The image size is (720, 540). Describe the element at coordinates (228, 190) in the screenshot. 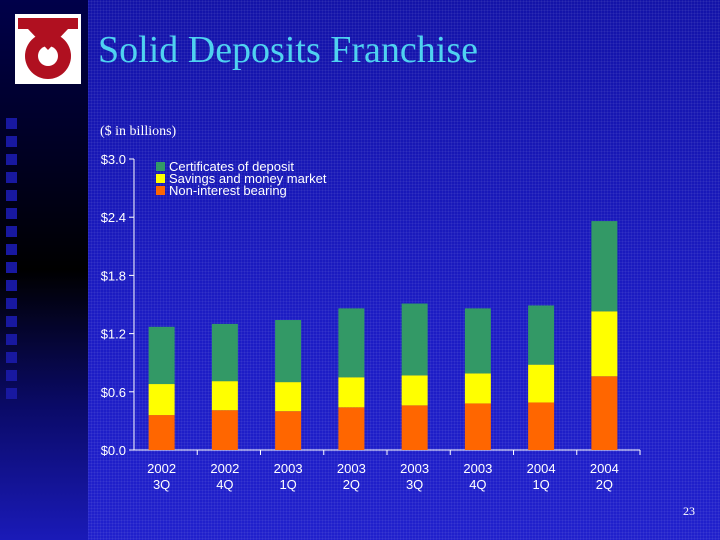

I see `legend-label: Non-interest bearing` at that location.